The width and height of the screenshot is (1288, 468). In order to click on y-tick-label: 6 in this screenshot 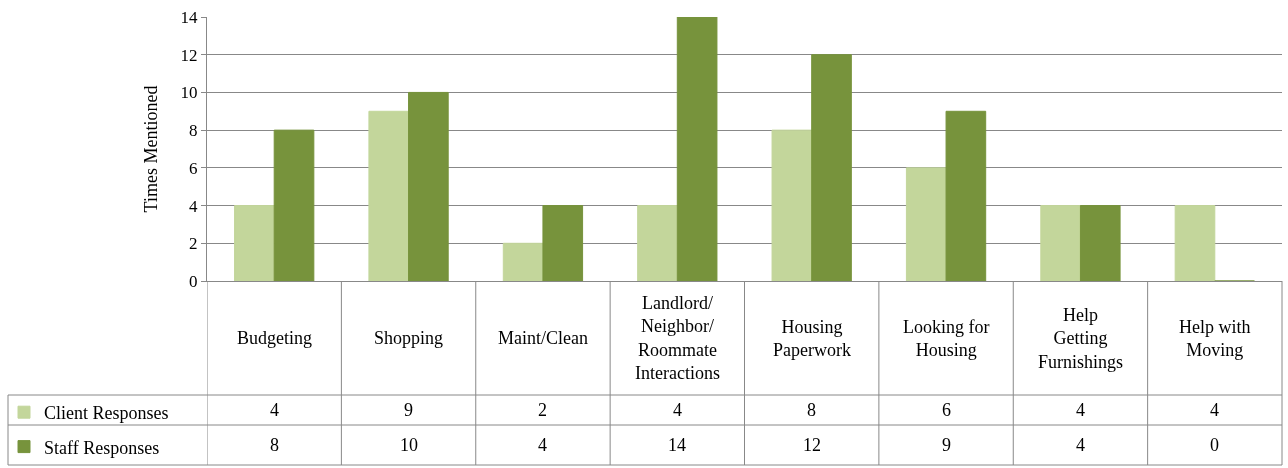, I will do `click(193, 168)`.